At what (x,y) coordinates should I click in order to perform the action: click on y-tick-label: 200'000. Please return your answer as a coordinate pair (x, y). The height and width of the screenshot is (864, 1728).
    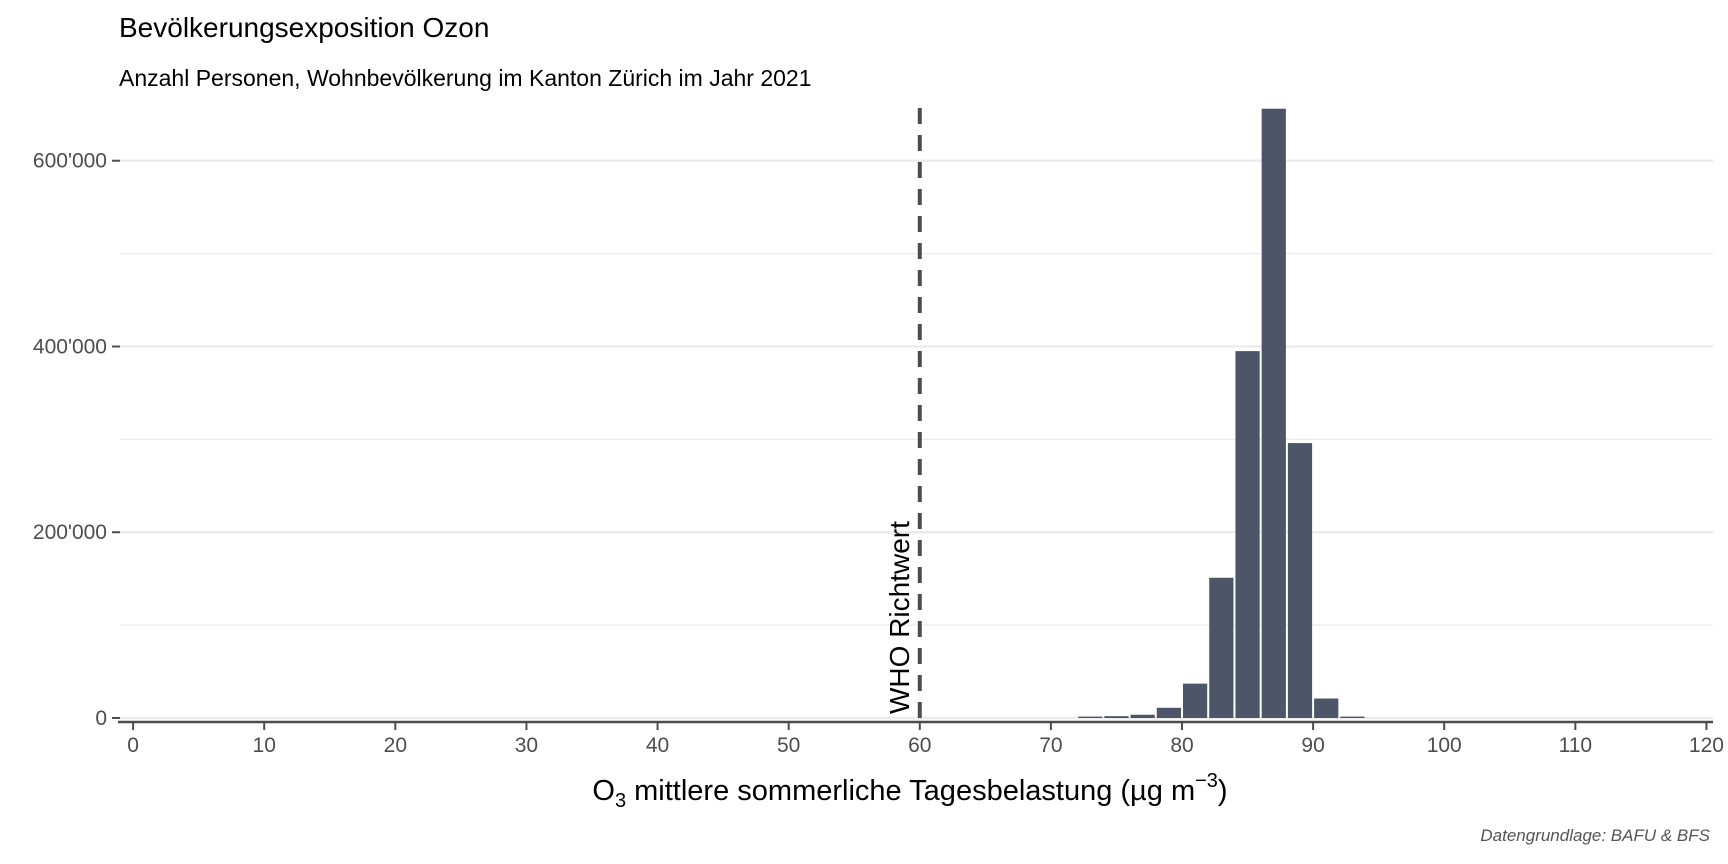
    Looking at the image, I should click on (70, 532).